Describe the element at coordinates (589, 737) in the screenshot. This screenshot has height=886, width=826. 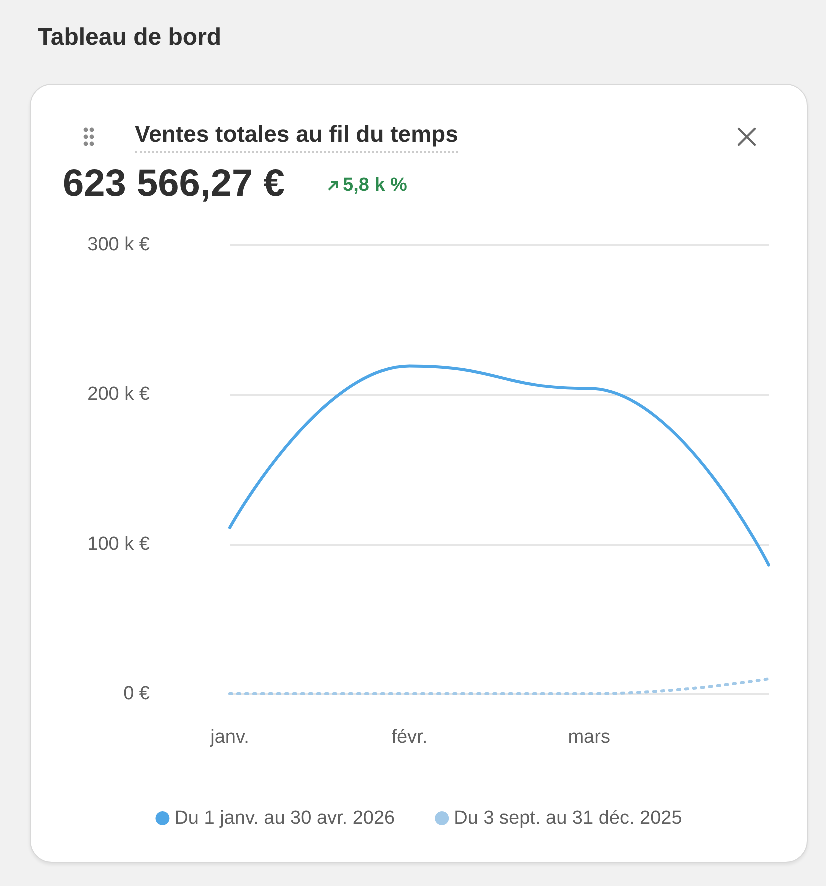
I see `x-tick-label: mars` at that location.